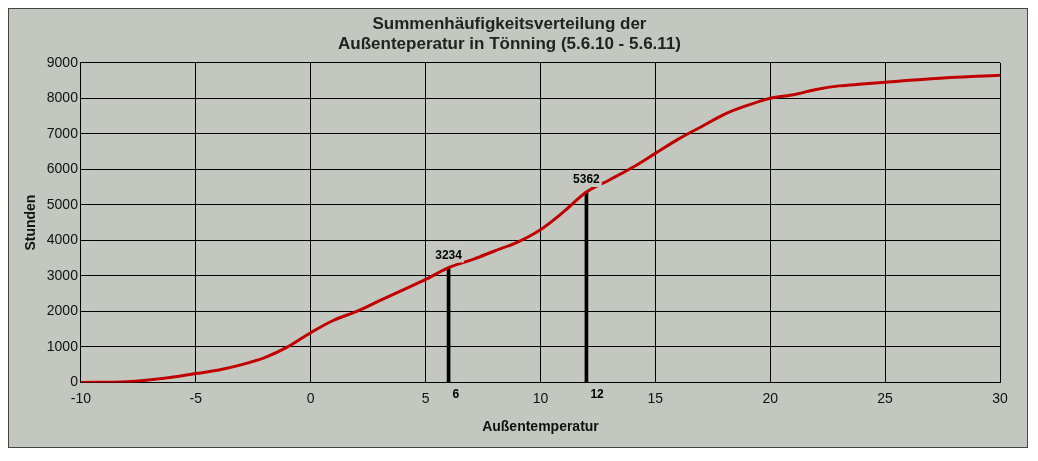  I want to click on x-axis-title: Außentemperatur, so click(541, 426).